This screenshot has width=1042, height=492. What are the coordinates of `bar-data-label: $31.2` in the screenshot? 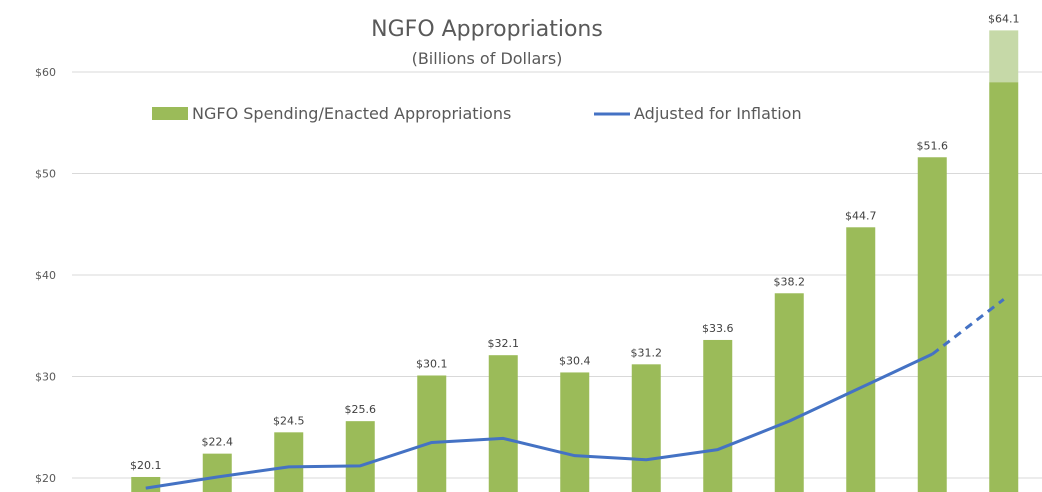 It's located at (647, 352).